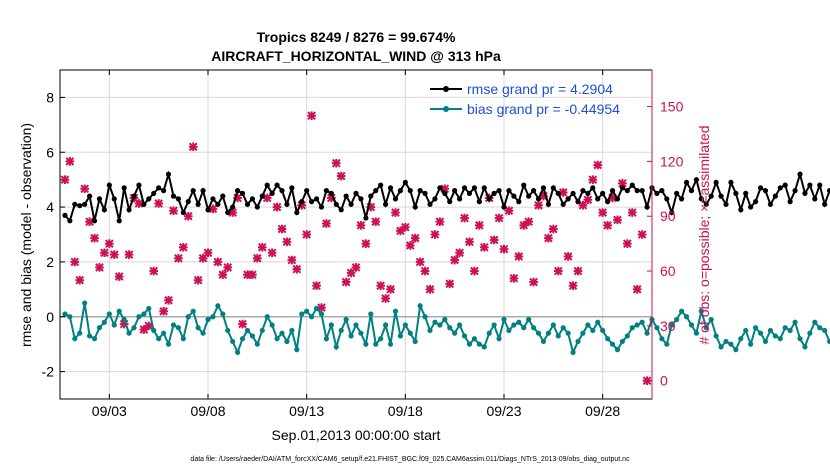 The image size is (830, 470). What do you see at coordinates (26, 235) in the screenshot?
I see `y-axis-label-left: rmse and bias (model - observation)` at bounding box center [26, 235].